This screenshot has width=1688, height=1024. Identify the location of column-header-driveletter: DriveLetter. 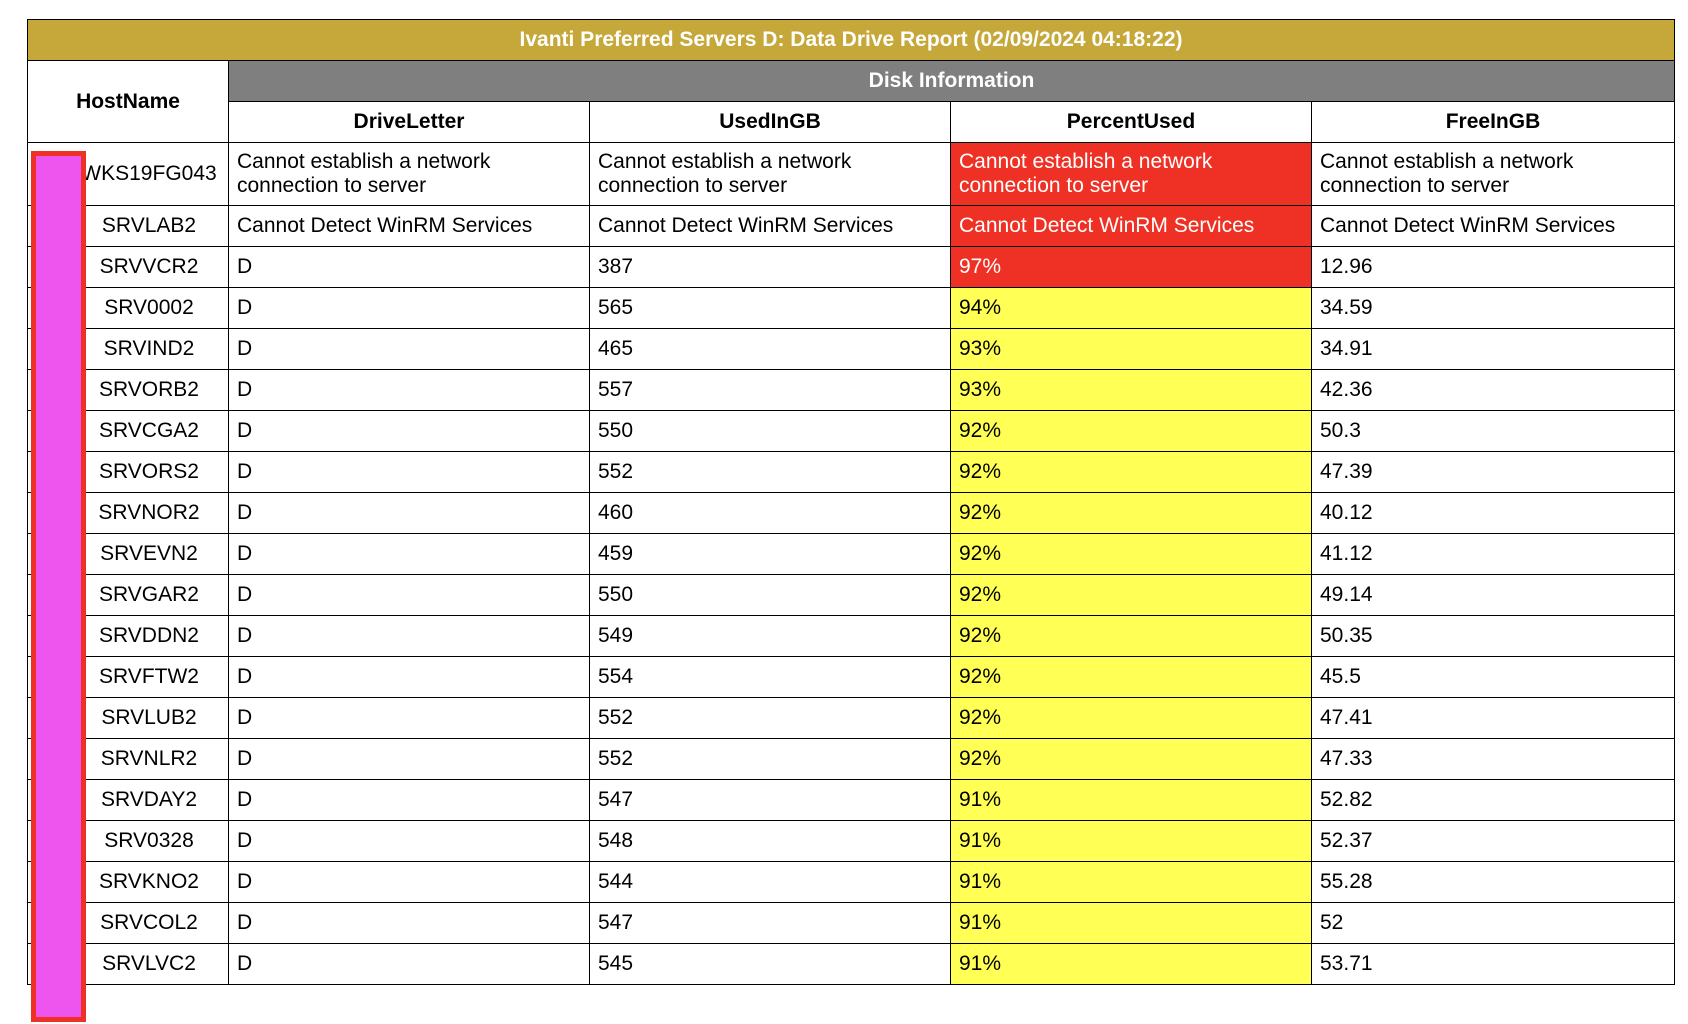
(409, 122).